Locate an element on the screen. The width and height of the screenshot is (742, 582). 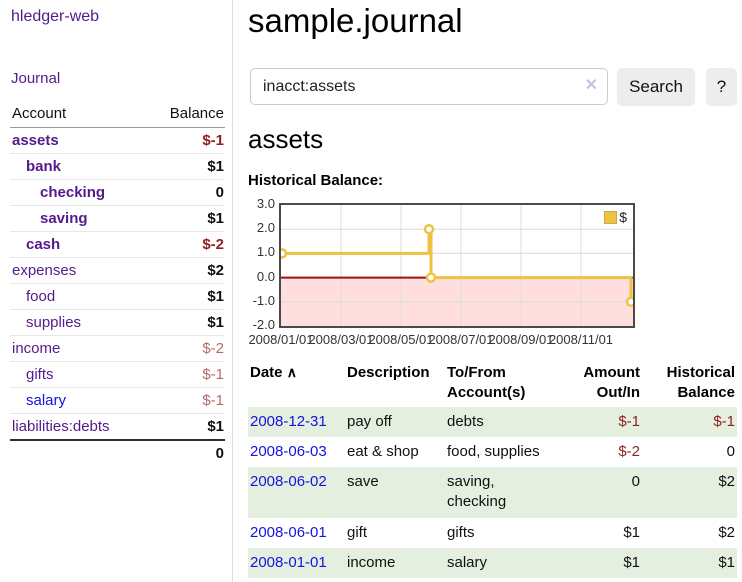
account-link-liabilities-debts: liabilities:debts is located at coordinates (61, 426).